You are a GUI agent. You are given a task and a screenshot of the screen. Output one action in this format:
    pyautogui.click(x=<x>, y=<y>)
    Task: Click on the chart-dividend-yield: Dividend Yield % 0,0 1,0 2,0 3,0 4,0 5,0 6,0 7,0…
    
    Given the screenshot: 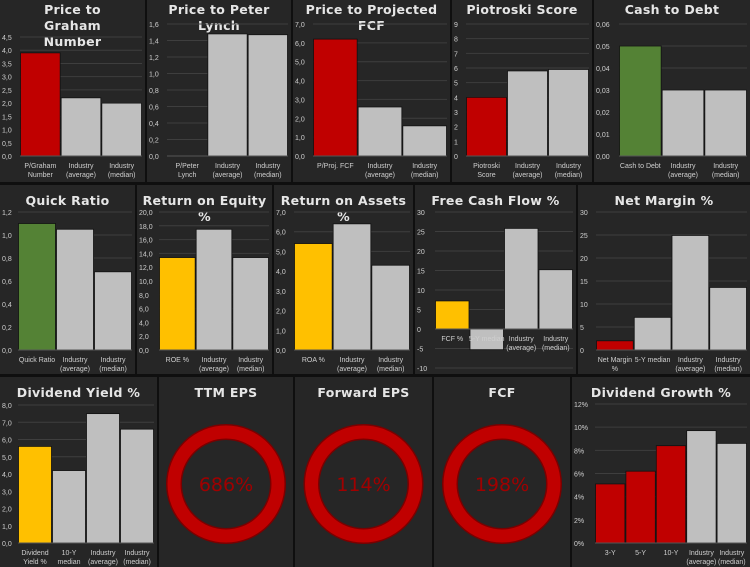 What is the action you would take?
    pyautogui.click(x=78, y=472)
    